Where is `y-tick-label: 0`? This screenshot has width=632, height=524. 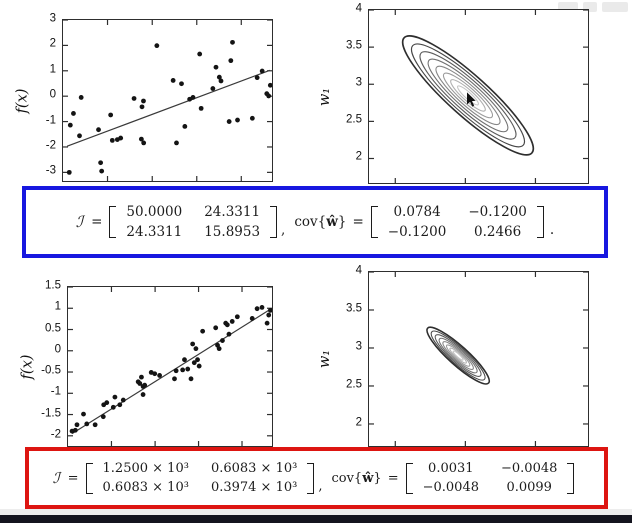
y-tick-label: 0 is located at coordinates (57, 349).